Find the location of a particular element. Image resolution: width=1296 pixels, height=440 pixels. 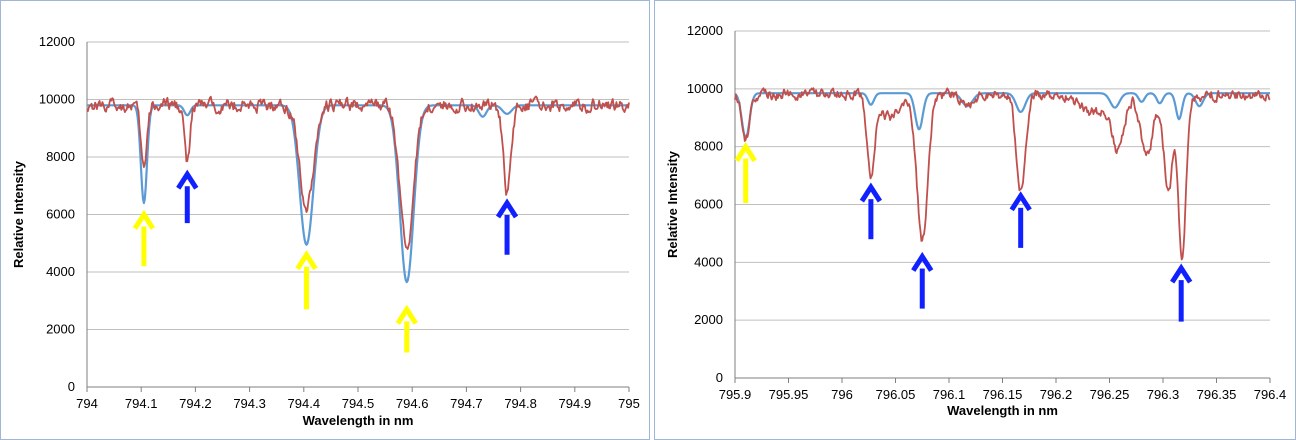

x-tick-label: 794.1 is located at coordinates (141, 403).